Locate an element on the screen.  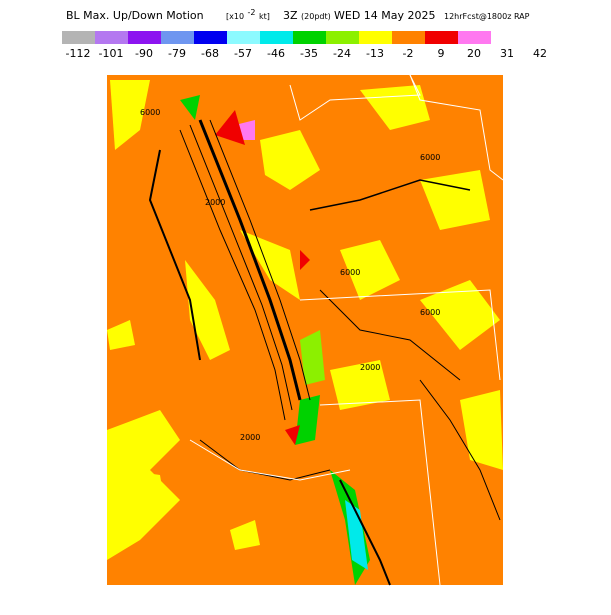
colorbar-label: -2 is located at coordinates (408, 53).